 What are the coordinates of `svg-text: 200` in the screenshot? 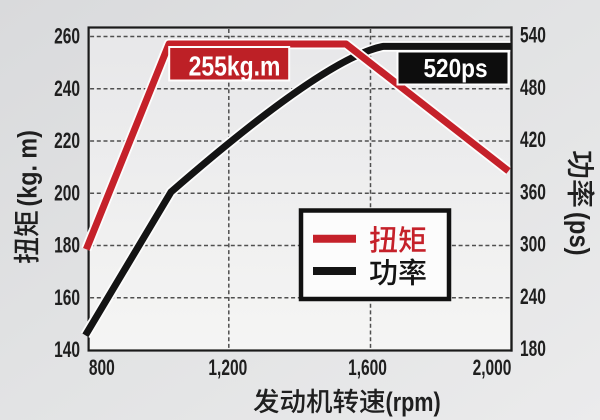 It's located at (67, 194).